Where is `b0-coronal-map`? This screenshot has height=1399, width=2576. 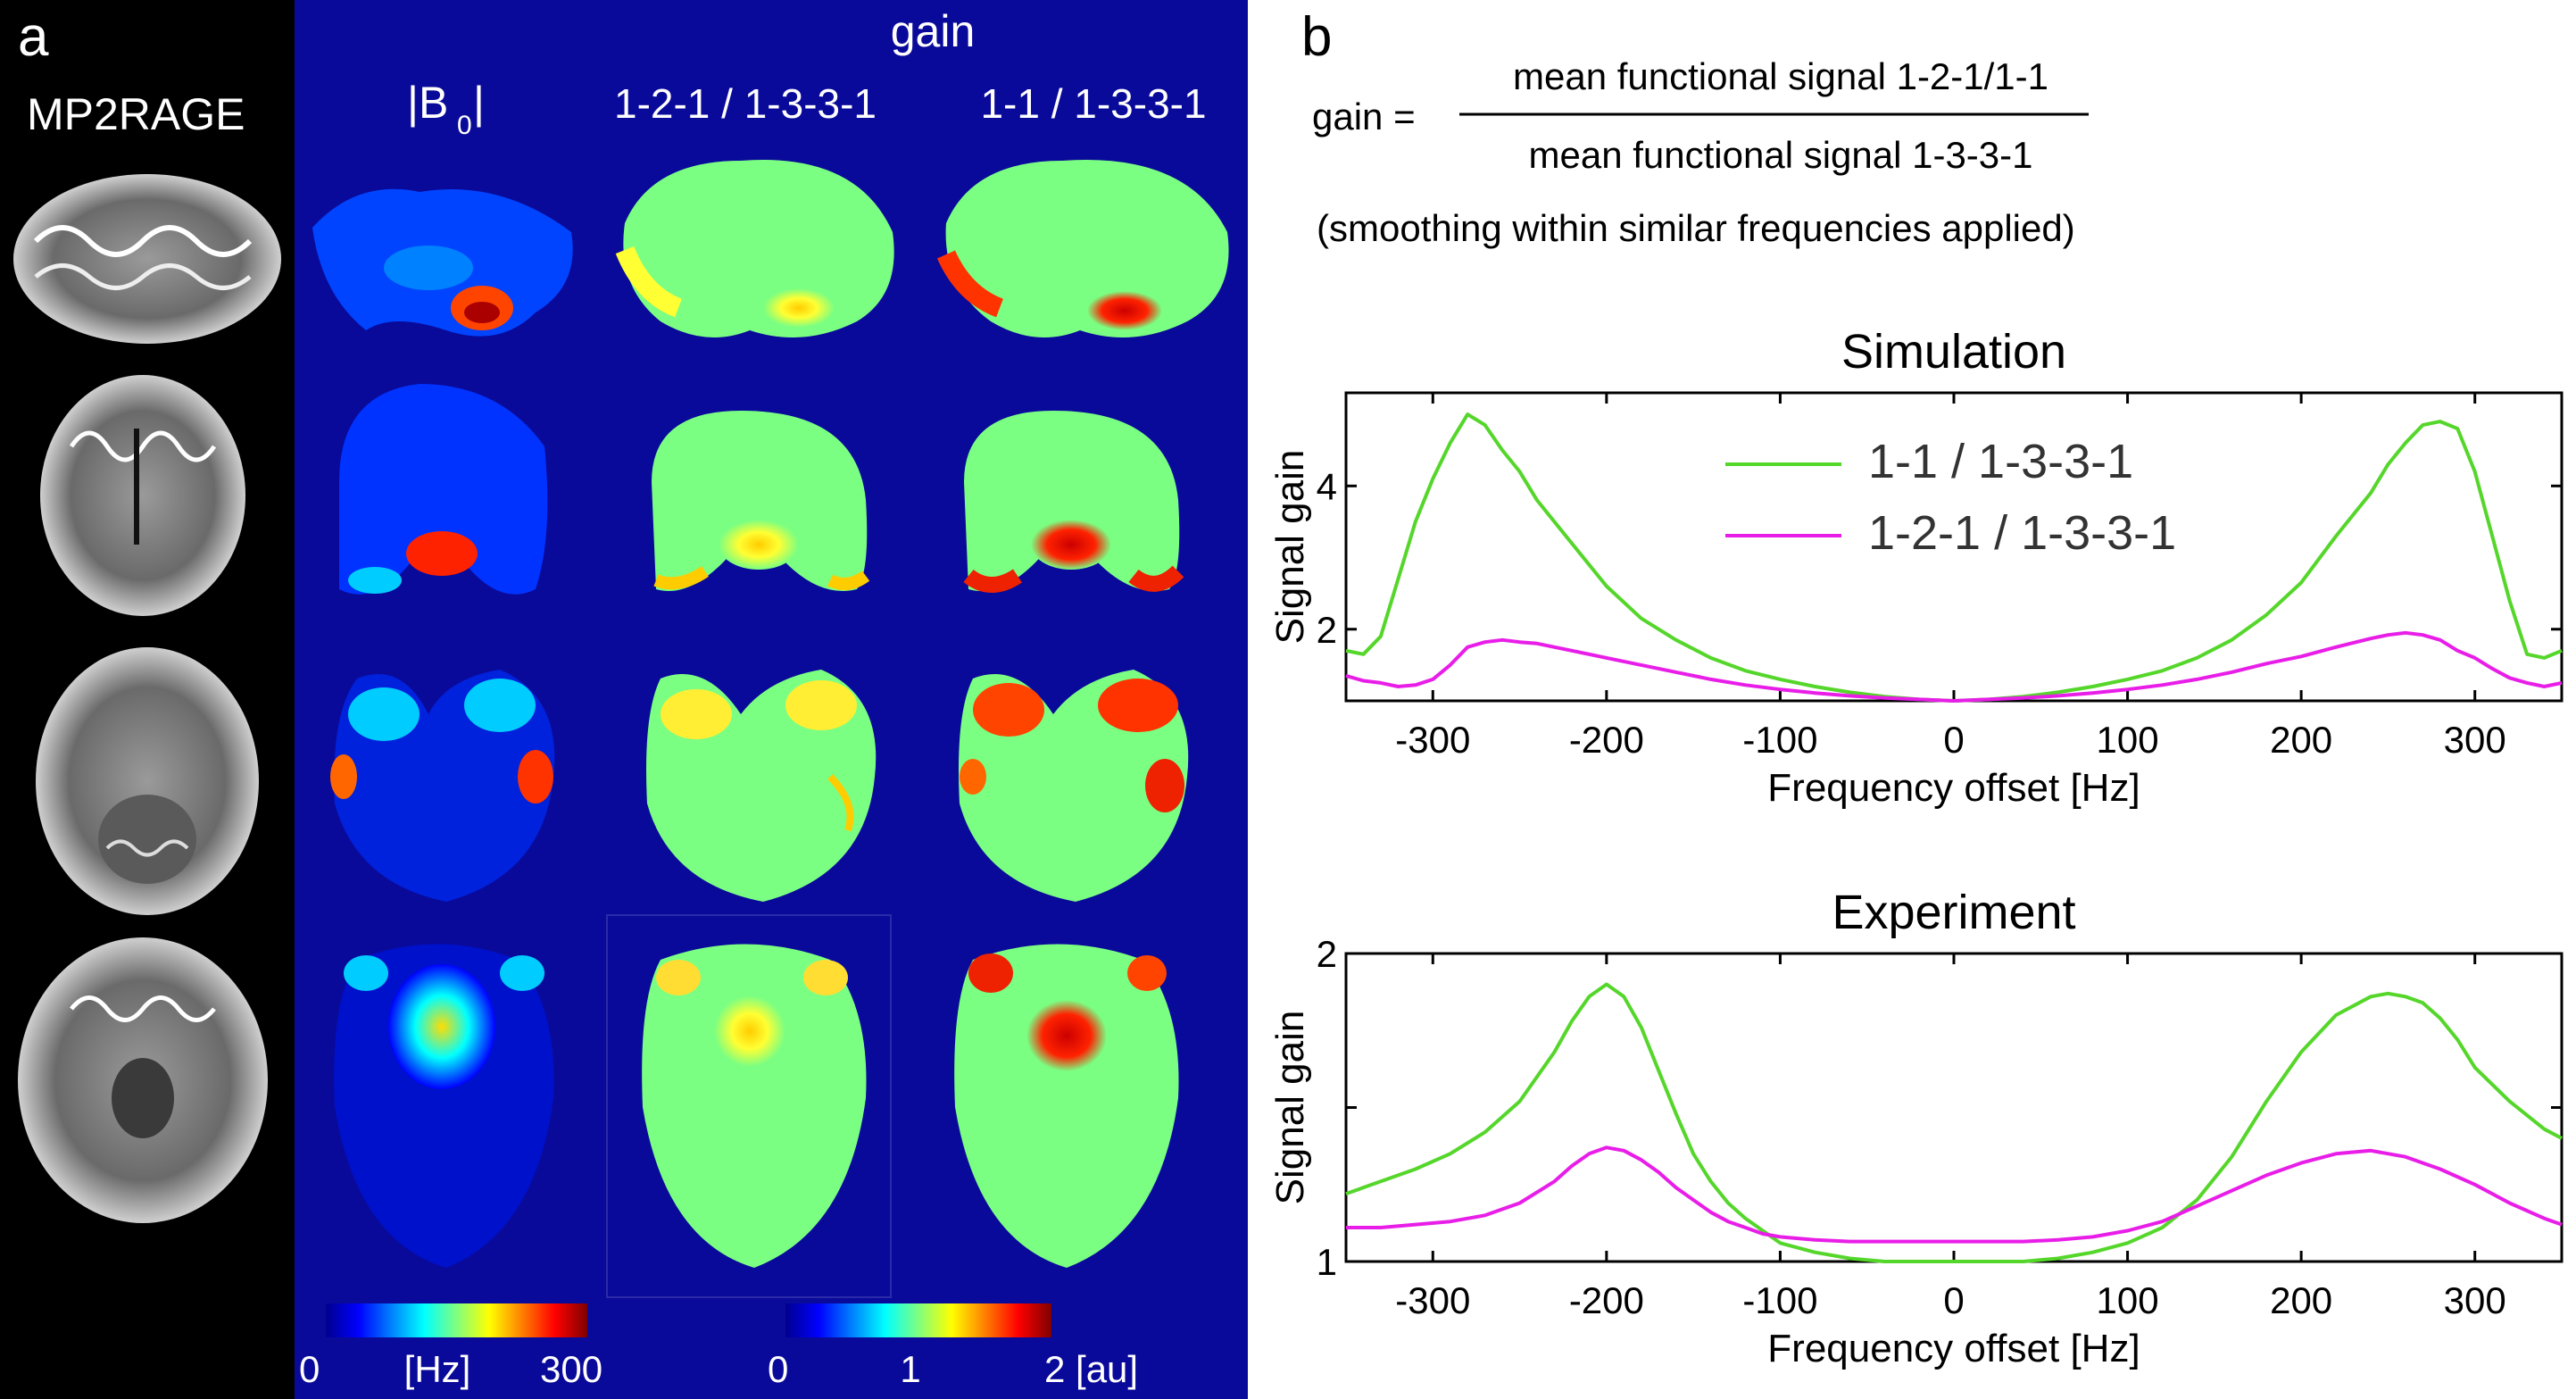
b0-coronal-map is located at coordinates (443, 489).